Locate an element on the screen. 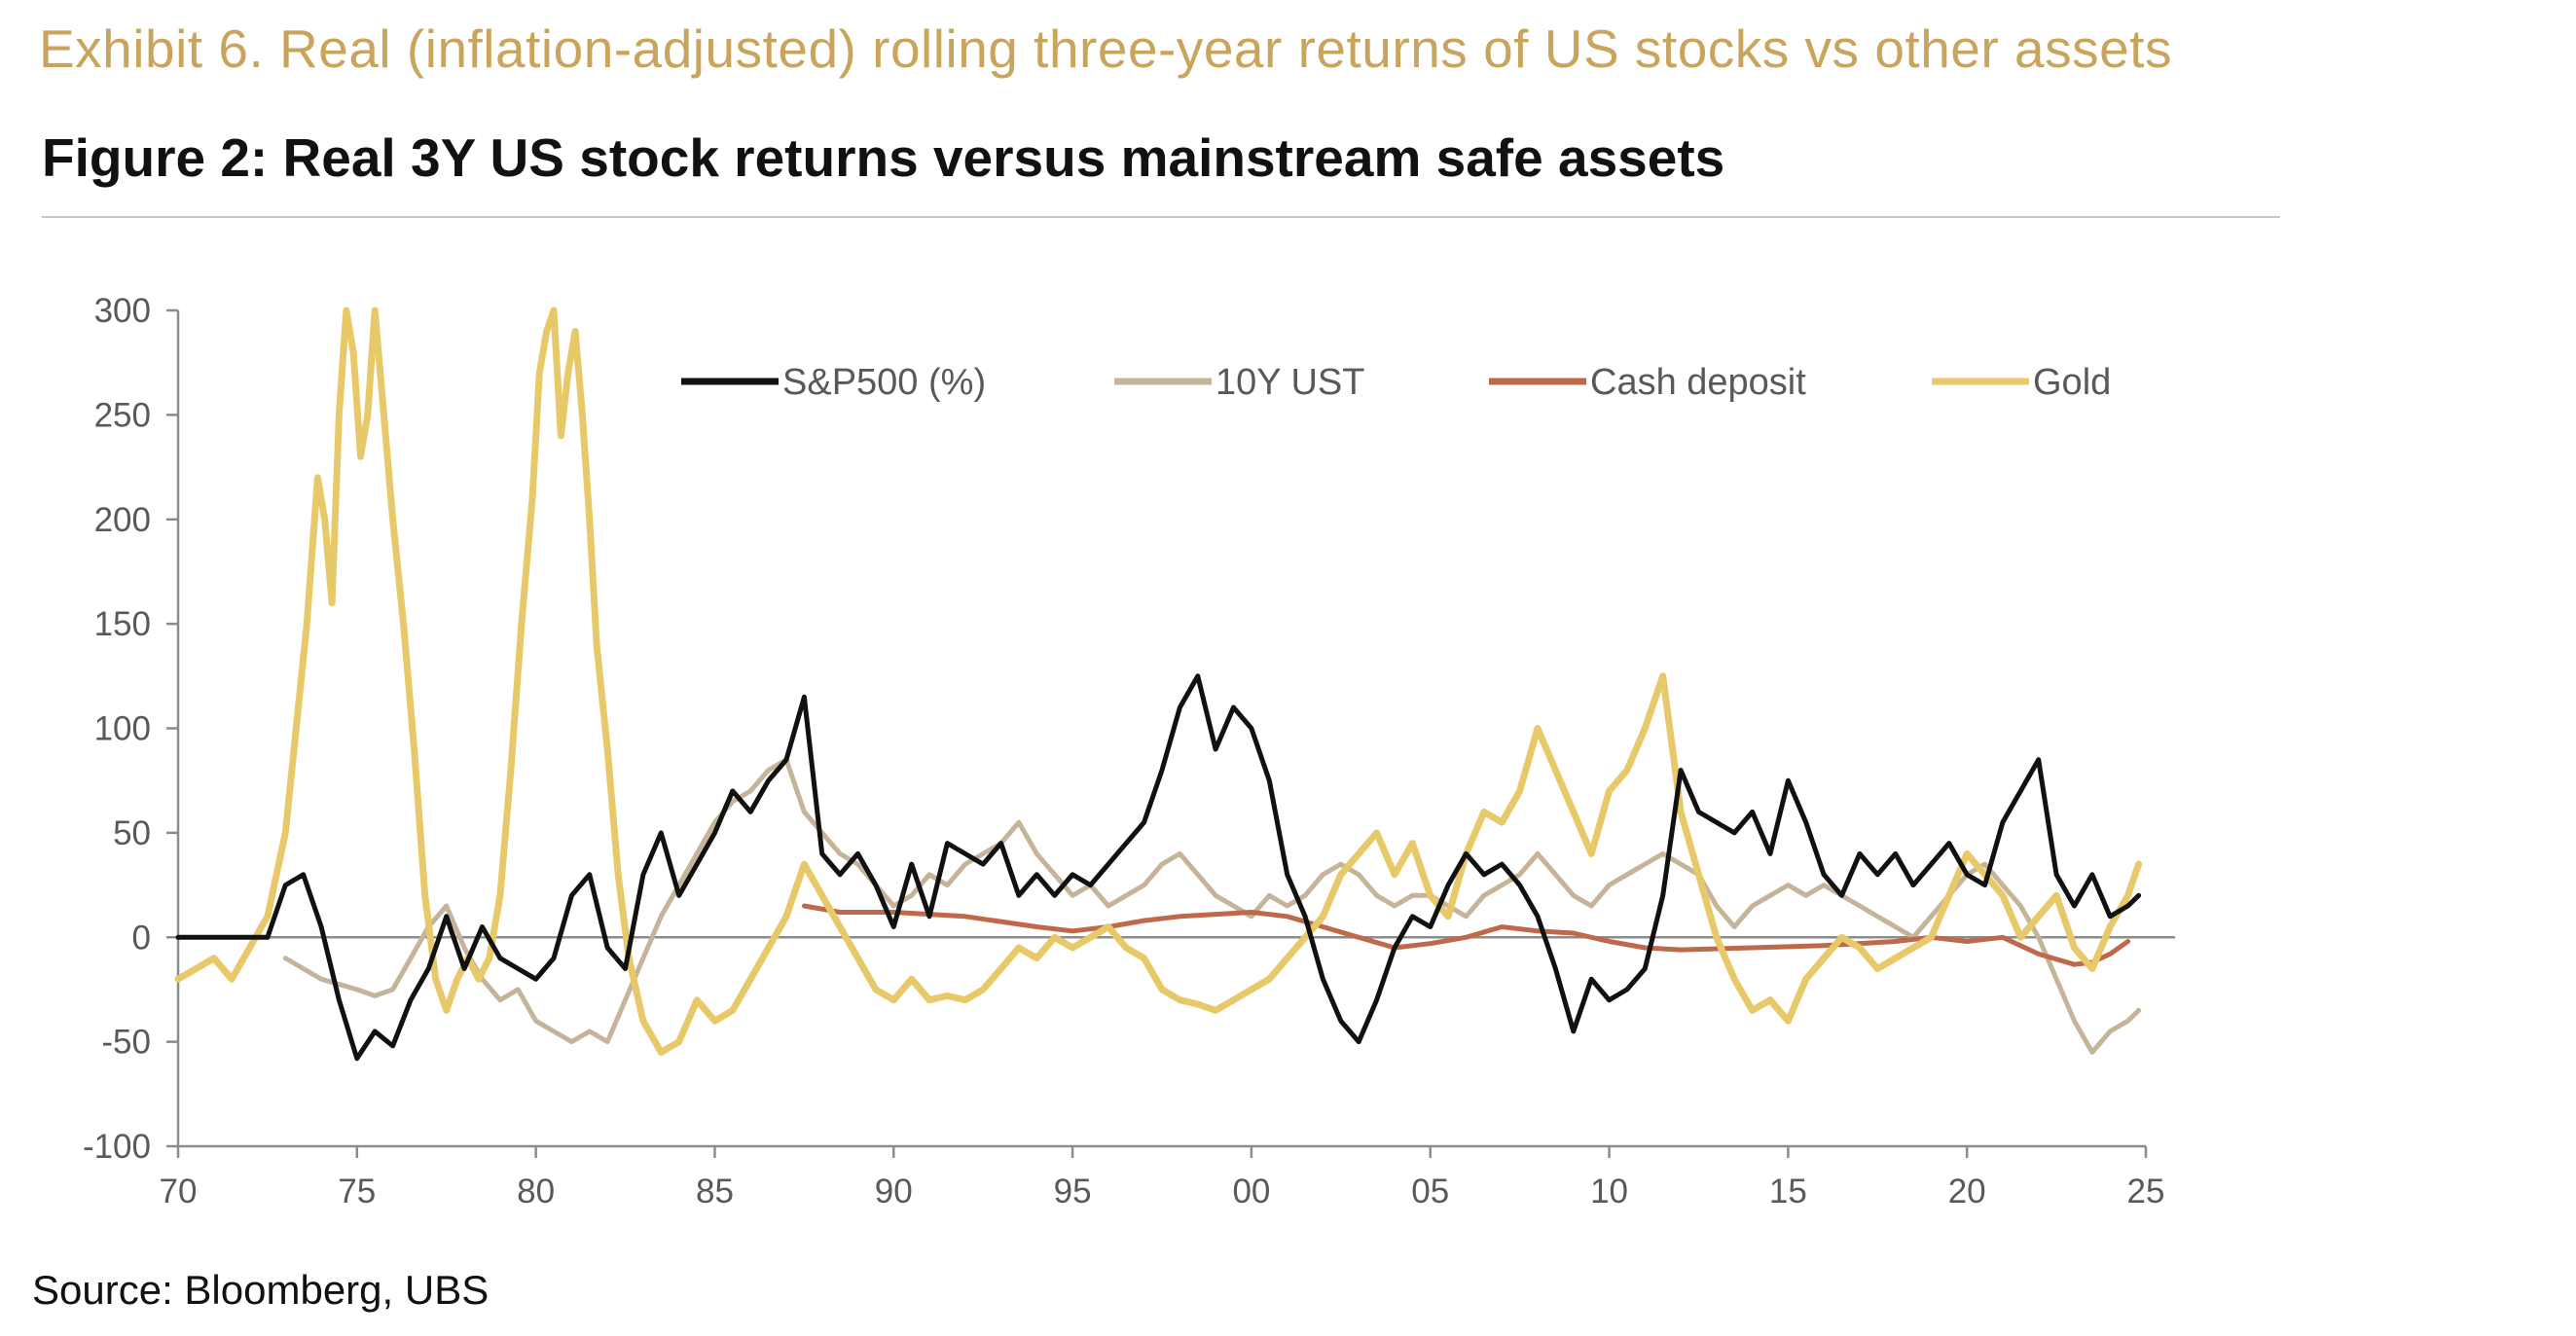 Image resolution: width=2576 pixels, height=1336 pixels. y-tick-label: 100 is located at coordinates (122, 729).